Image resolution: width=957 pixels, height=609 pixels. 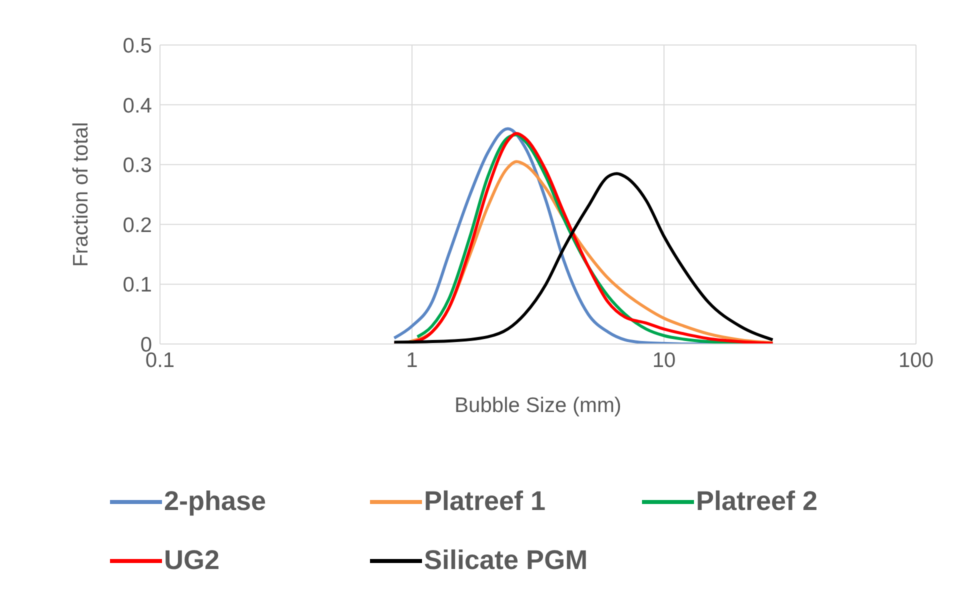 I want to click on legend-label: Platreef 2, so click(x=757, y=501).